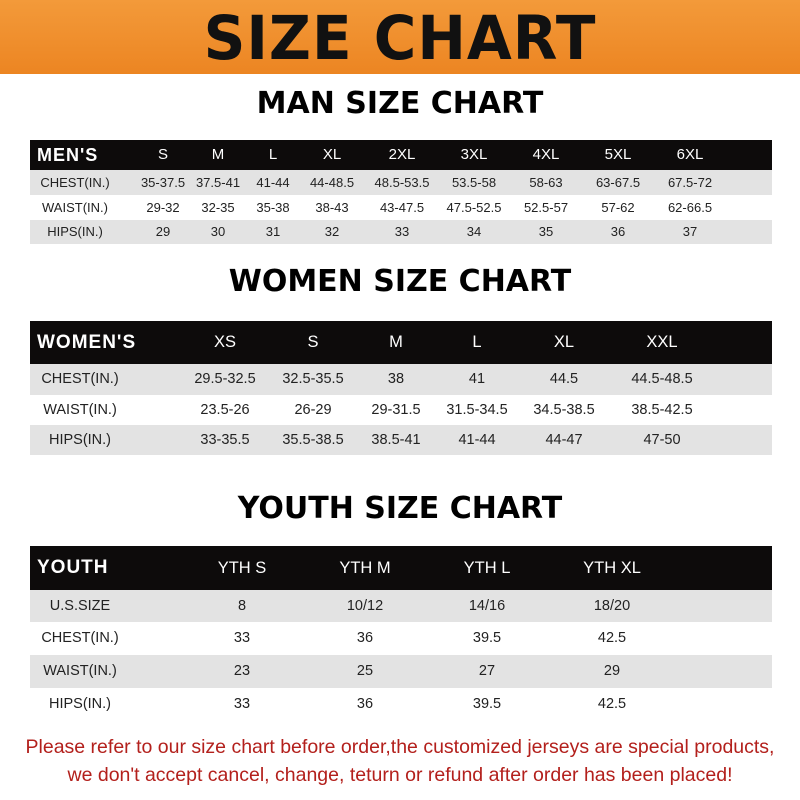 Image resolution: width=800 pixels, height=800 pixels. What do you see at coordinates (401, 704) in the screenshot?
I see `table-row: HIPS(IN.) 33 36 39.5 42.5` at bounding box center [401, 704].